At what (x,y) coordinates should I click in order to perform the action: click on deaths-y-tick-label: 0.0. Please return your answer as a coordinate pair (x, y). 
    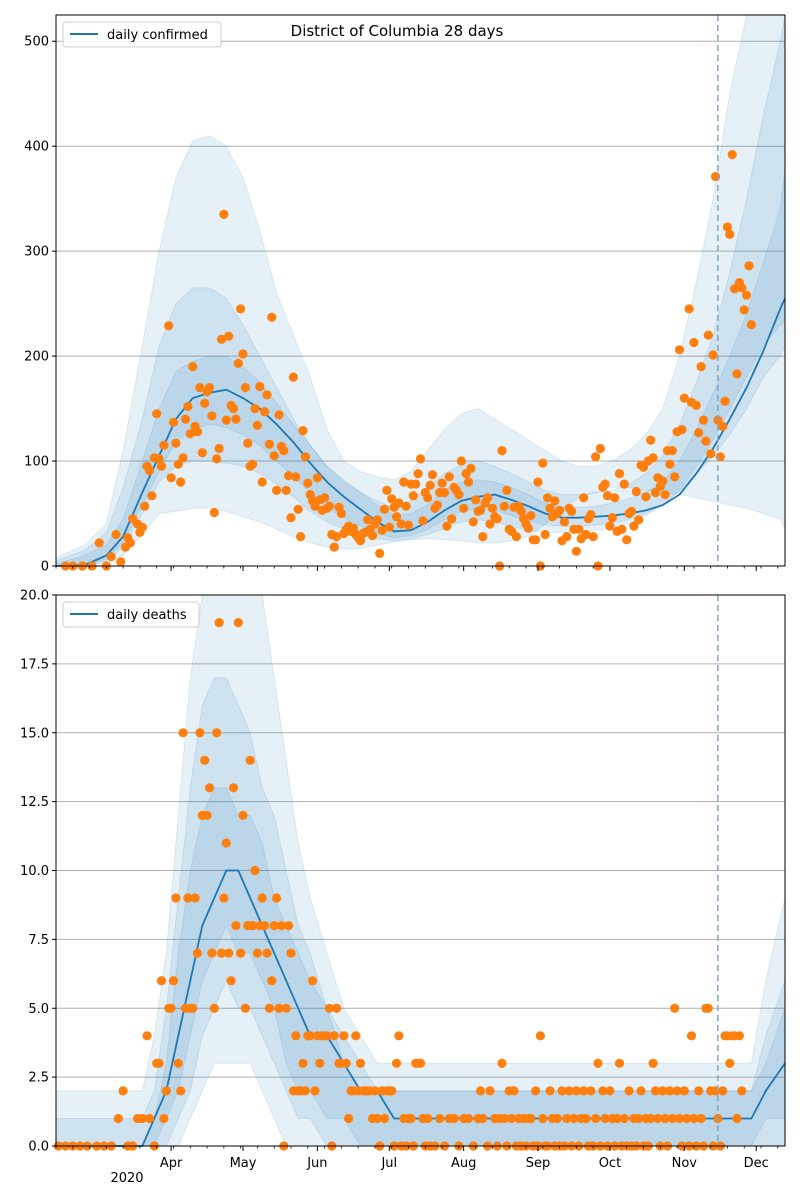
    Looking at the image, I should click on (38, 1147).